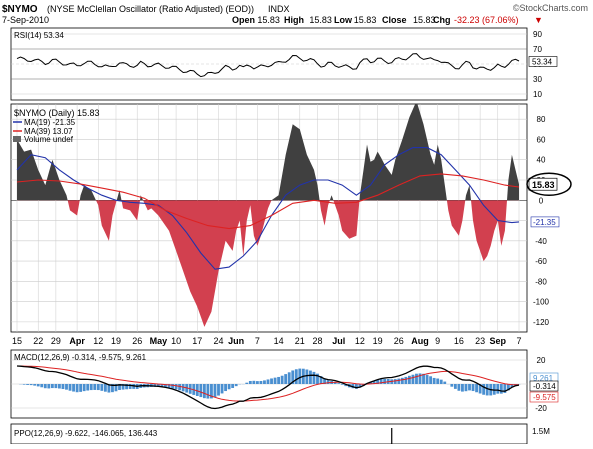  I want to click on rsi-current-label: 53.34, so click(542, 61).